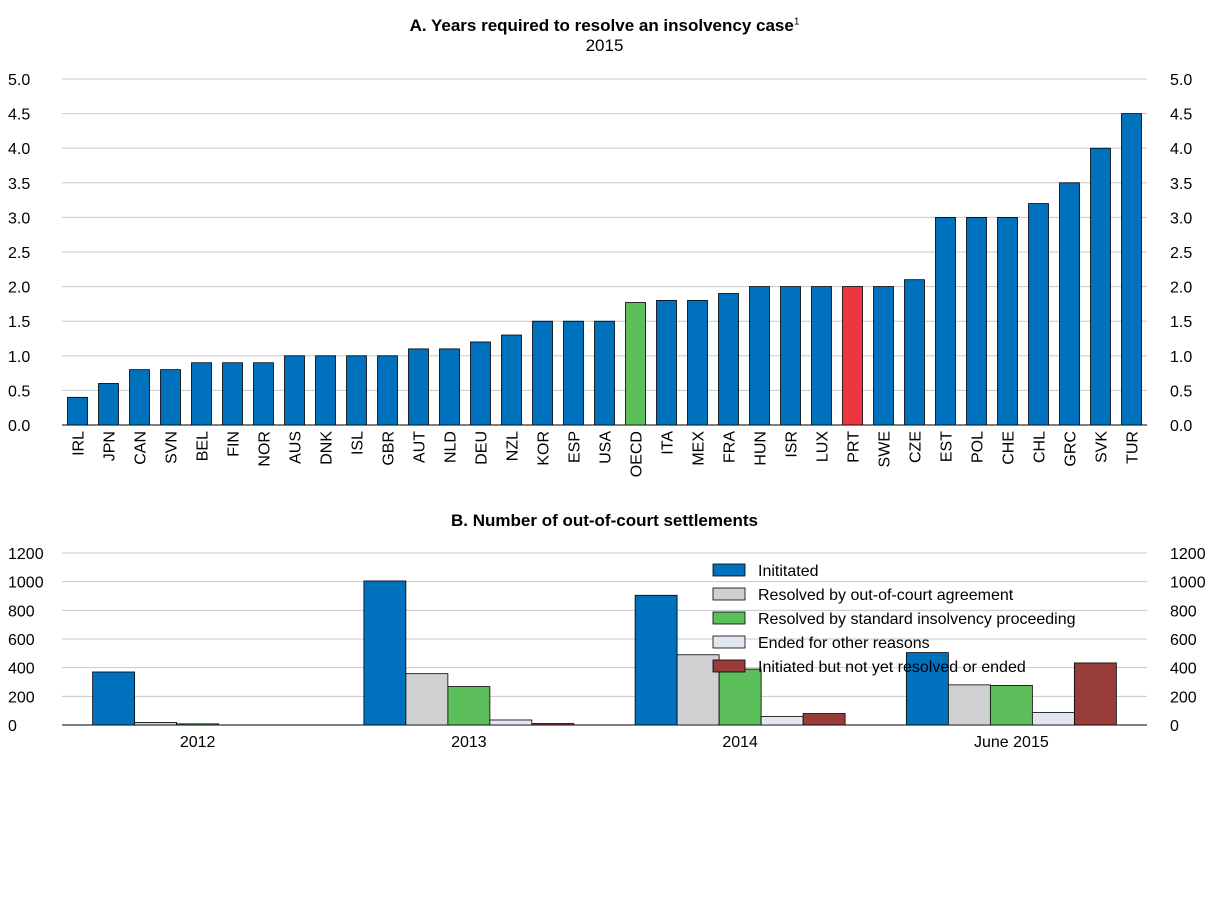 The height and width of the screenshot is (920, 1209). I want to click on bar-irl, so click(77, 411).